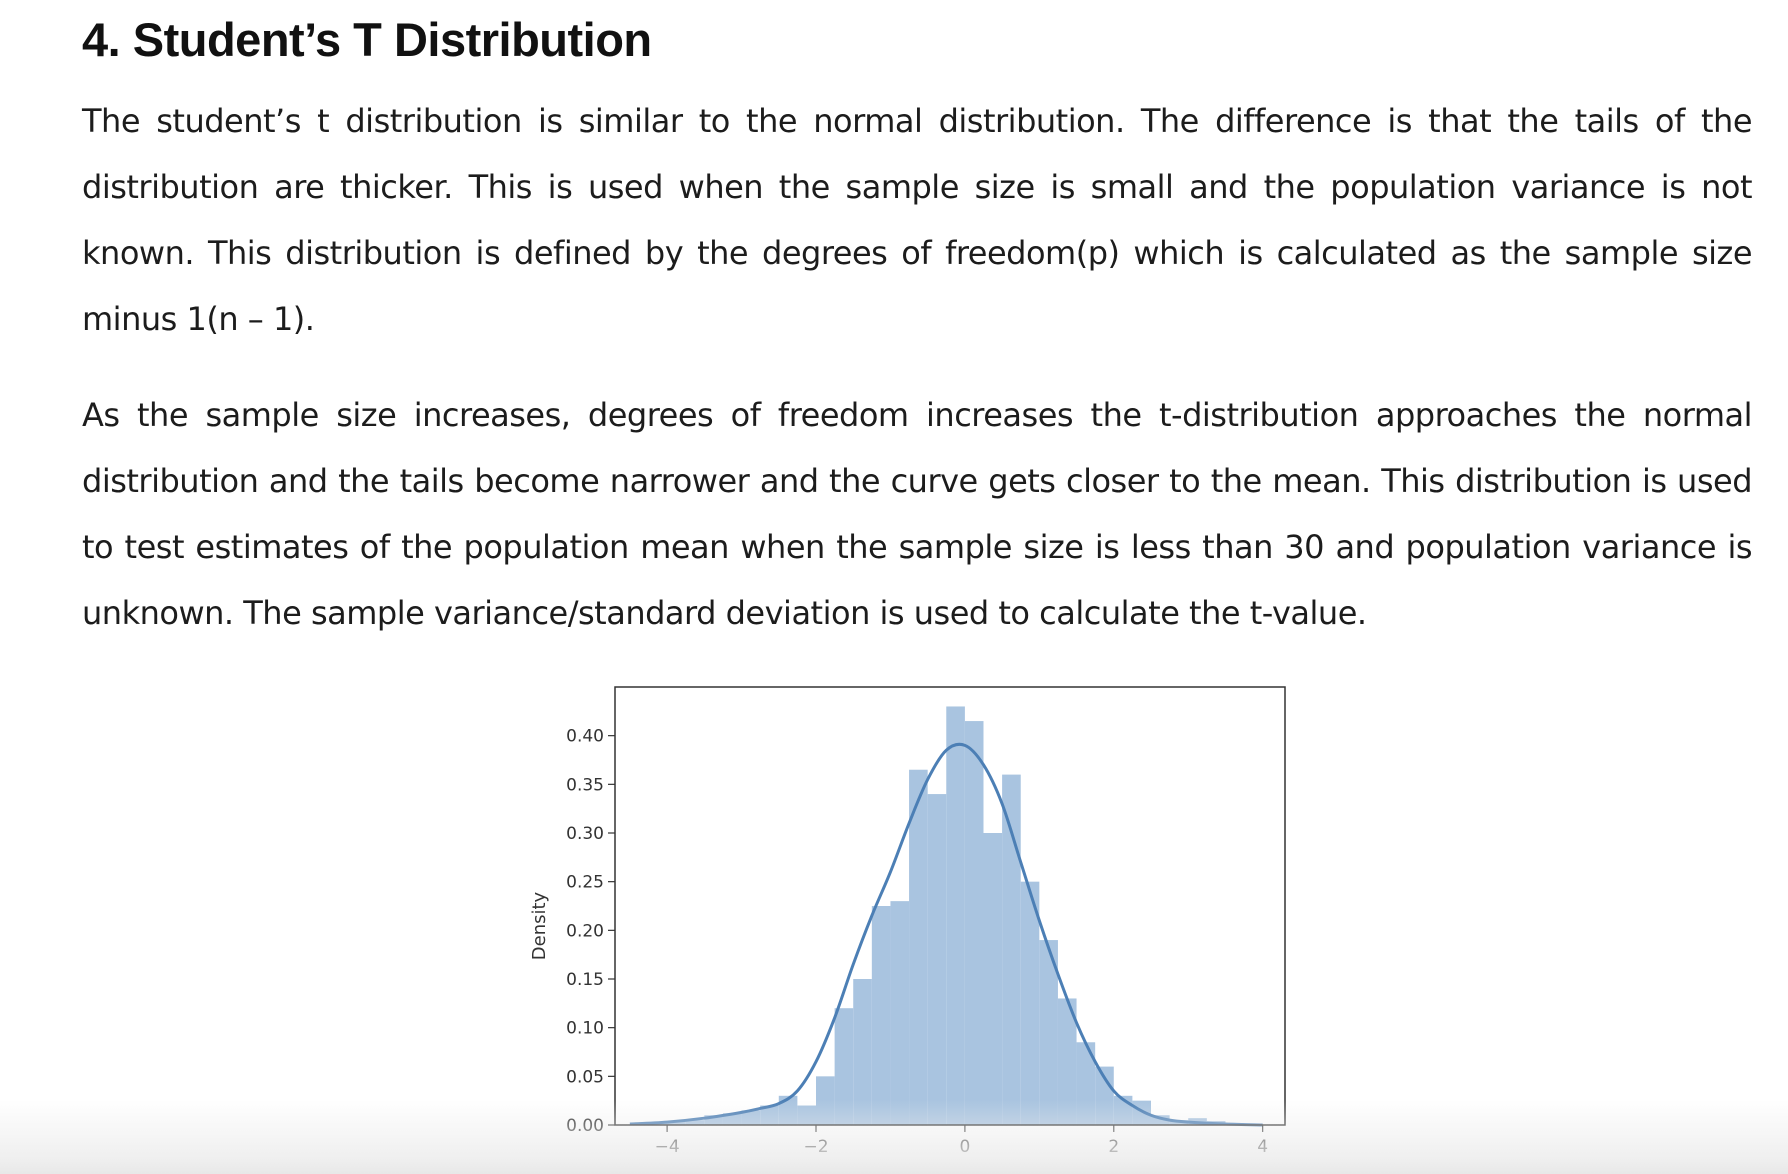 This screenshot has height=1174, width=1788. What do you see at coordinates (367, 39) in the screenshot?
I see `section-heading: 4. Student’s T Distribution` at bounding box center [367, 39].